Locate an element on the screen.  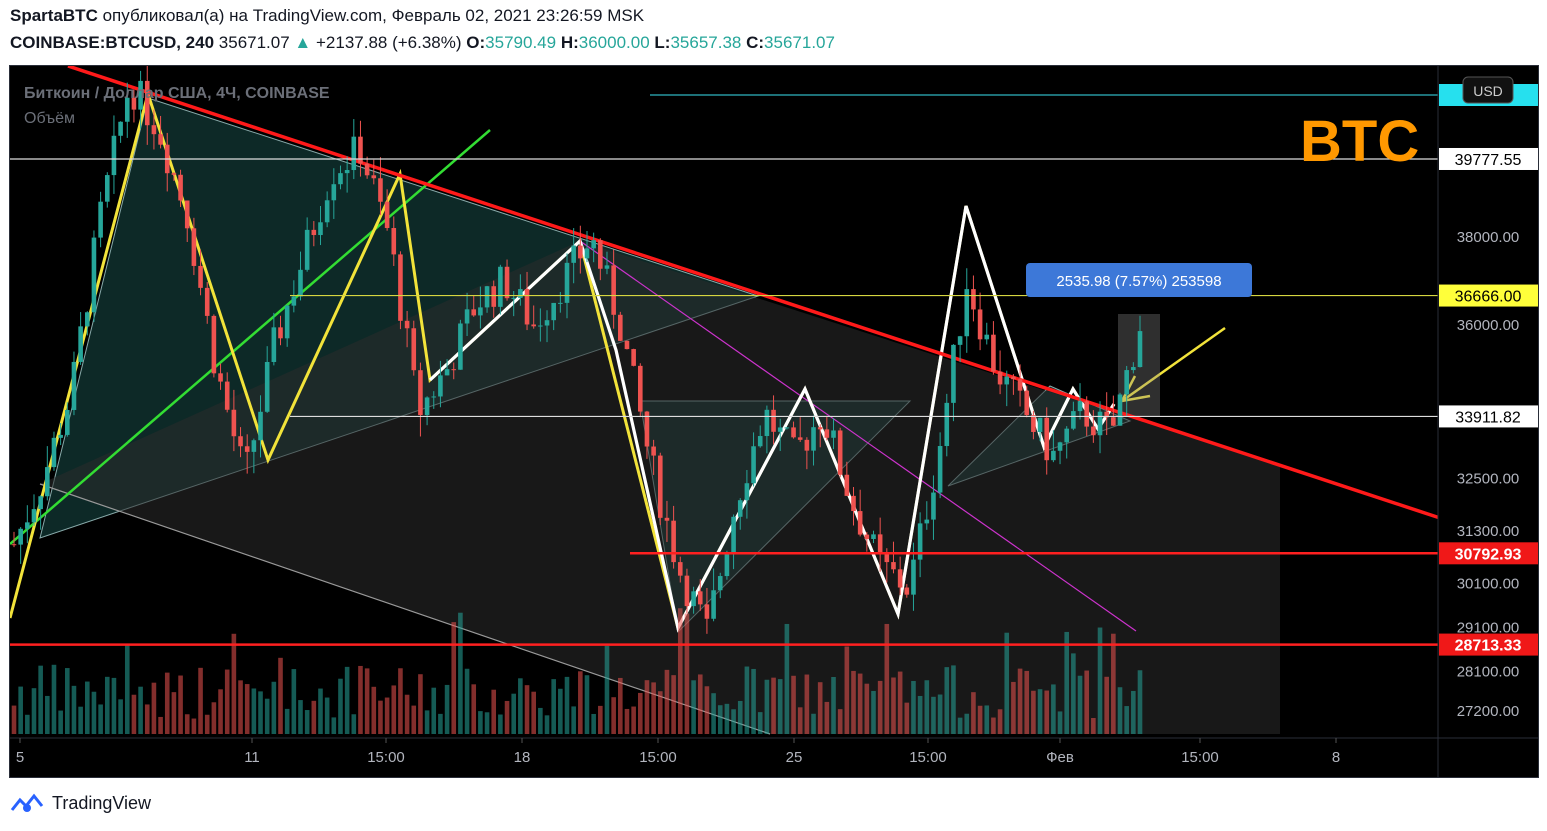
y-tick-label: 30100.00 is located at coordinates (1488, 584).